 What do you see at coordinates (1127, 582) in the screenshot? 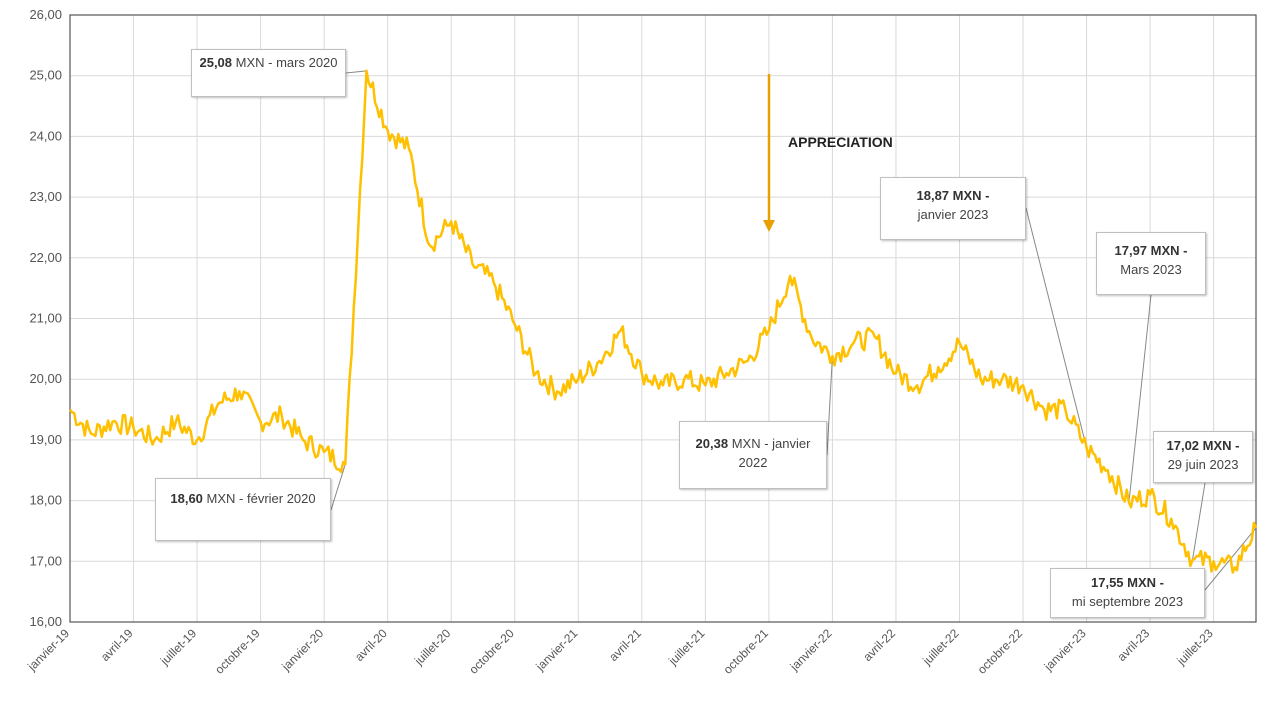
I see `annotation-value: 17,55 MXN -` at bounding box center [1127, 582].